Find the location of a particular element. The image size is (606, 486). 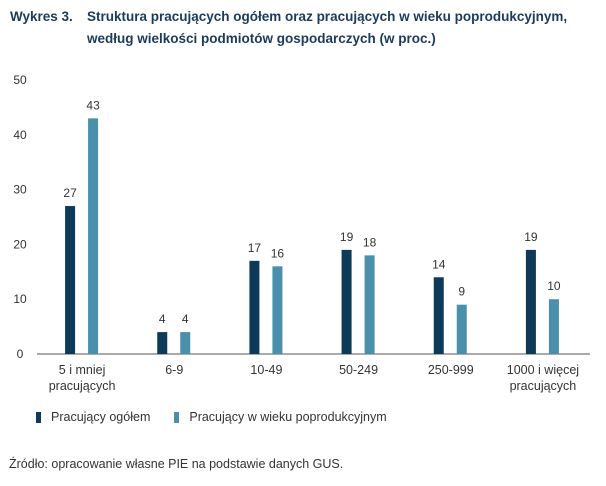

data-label: 16 is located at coordinates (278, 253).